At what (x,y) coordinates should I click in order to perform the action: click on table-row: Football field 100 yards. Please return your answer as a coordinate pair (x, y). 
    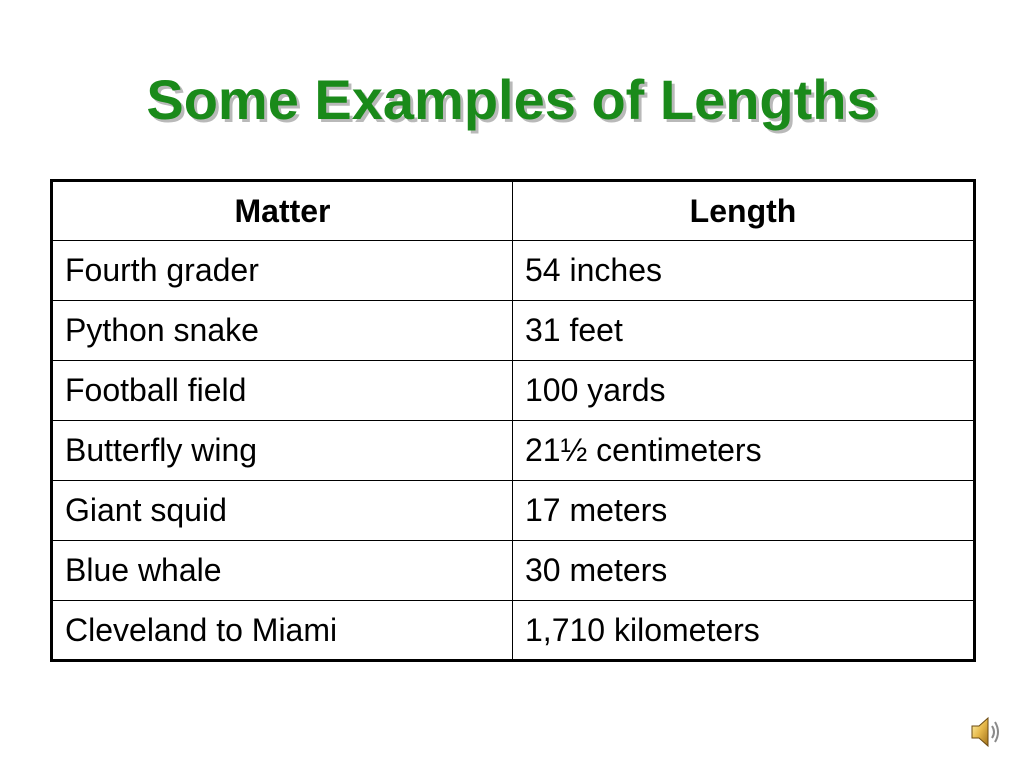
    Looking at the image, I should click on (513, 390).